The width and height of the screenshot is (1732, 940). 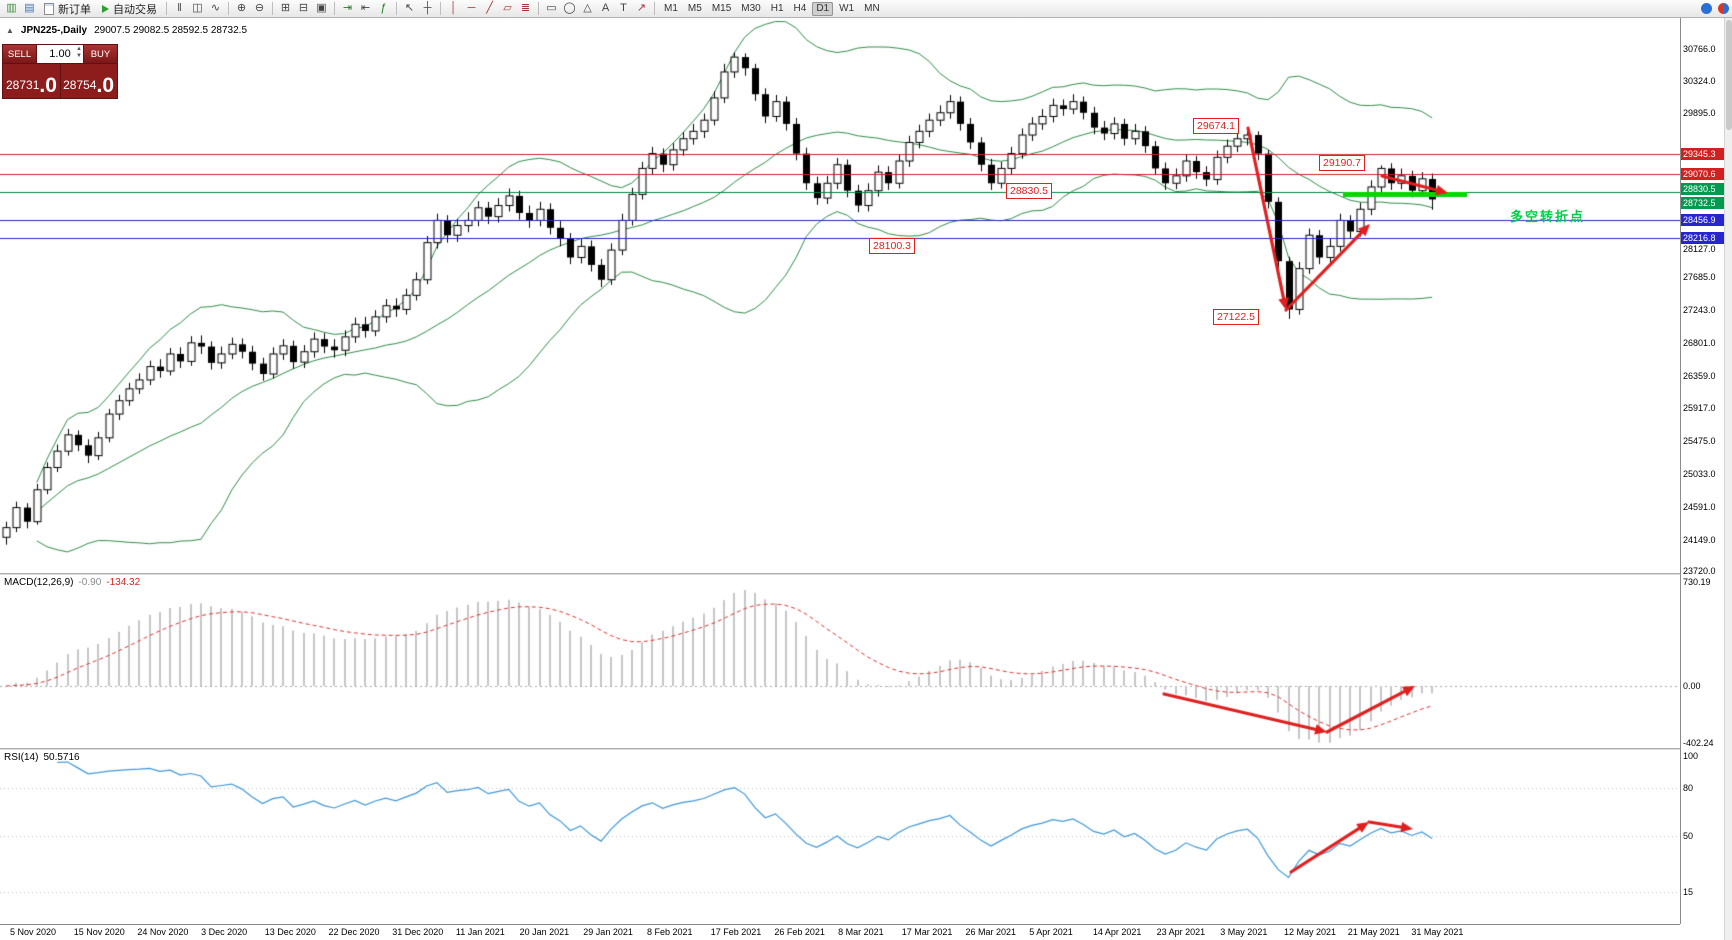 What do you see at coordinates (1699, 81) in the screenshot?
I see `price-tick-label: 30324.0` at bounding box center [1699, 81].